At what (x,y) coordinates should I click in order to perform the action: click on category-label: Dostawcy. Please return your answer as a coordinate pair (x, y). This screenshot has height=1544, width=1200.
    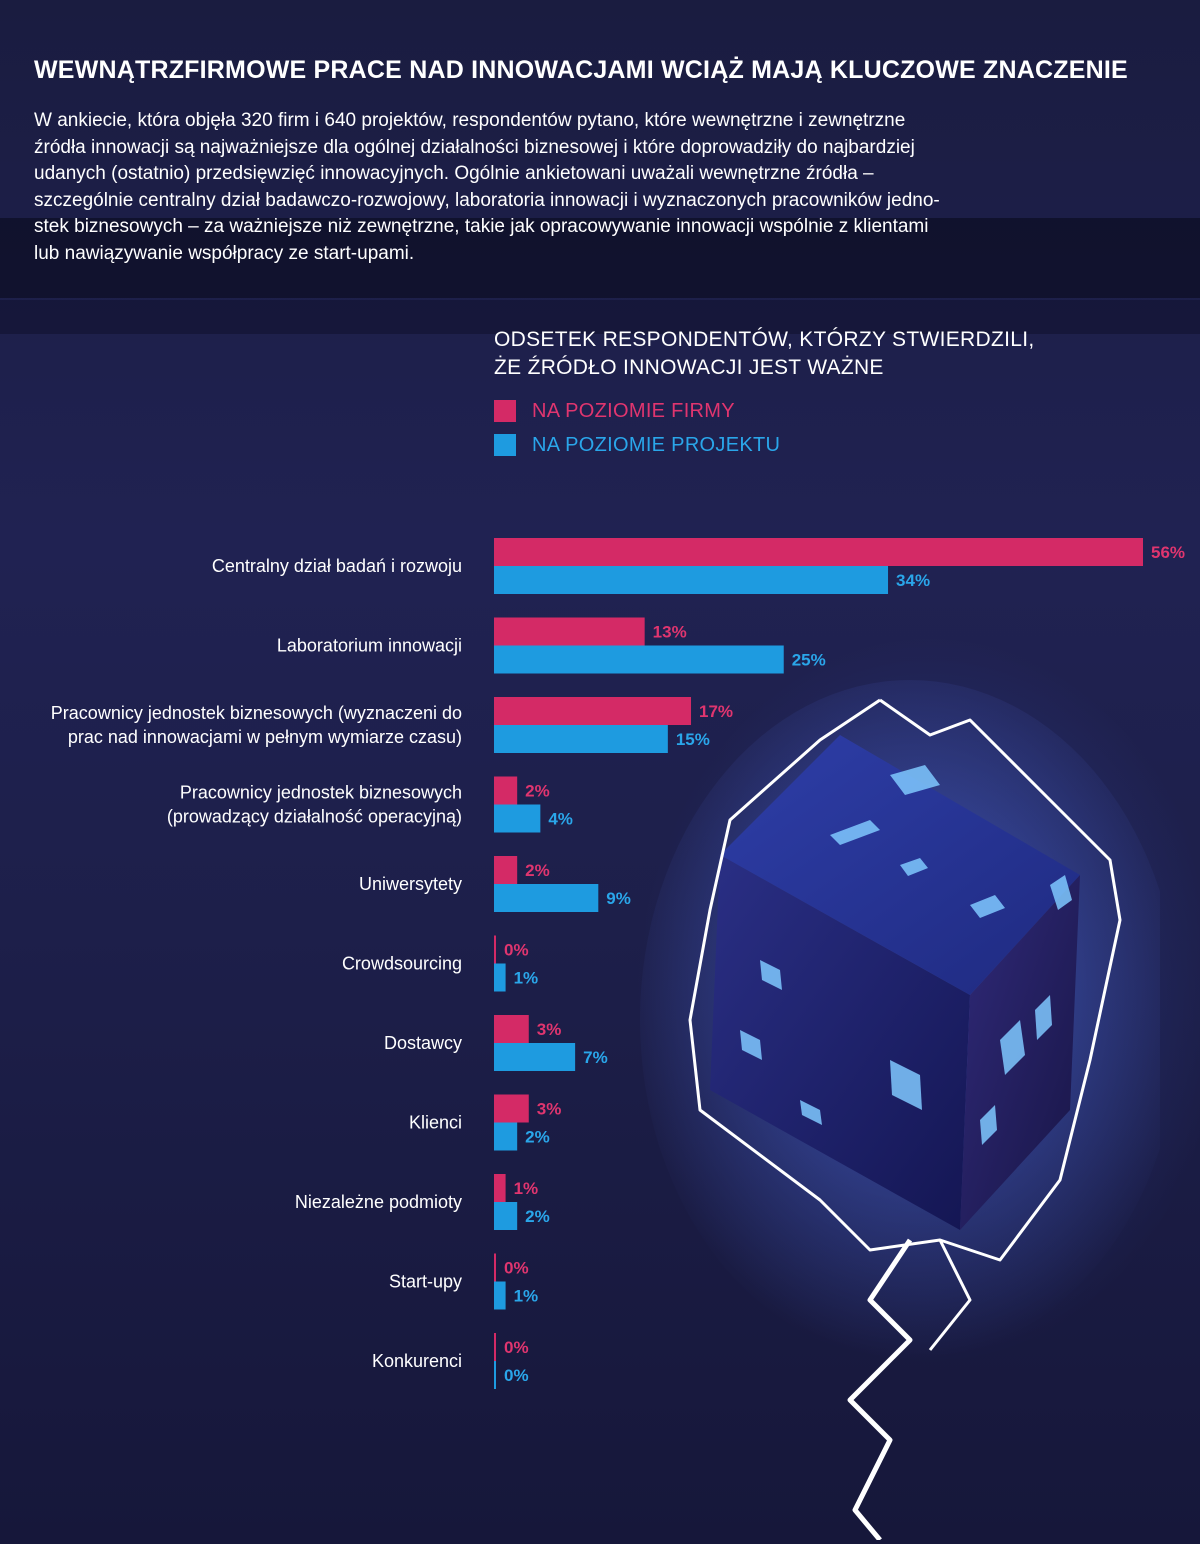
    Looking at the image, I should click on (423, 1043).